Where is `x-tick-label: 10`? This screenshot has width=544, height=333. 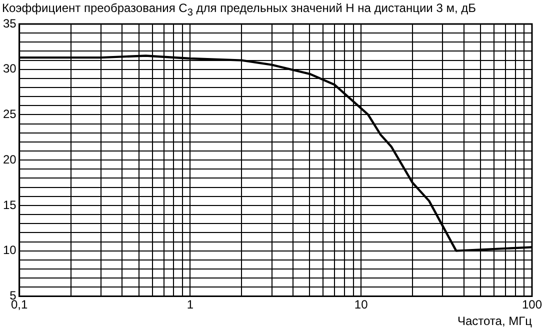 x-tick-label: 10 is located at coordinates (361, 305).